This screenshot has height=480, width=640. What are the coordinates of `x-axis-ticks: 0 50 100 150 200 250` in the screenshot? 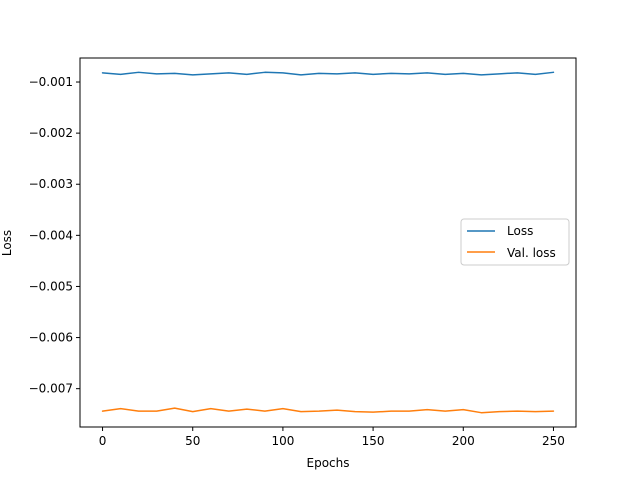 It's located at (332, 437).